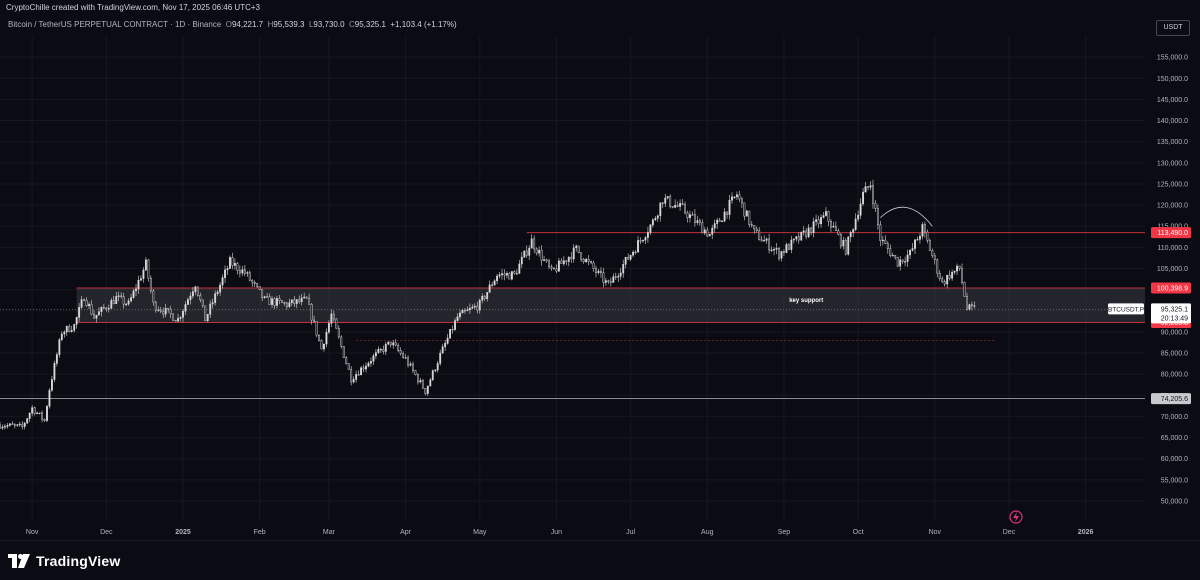  I want to click on y-tick-label: 55,000.0, so click(1174, 480).